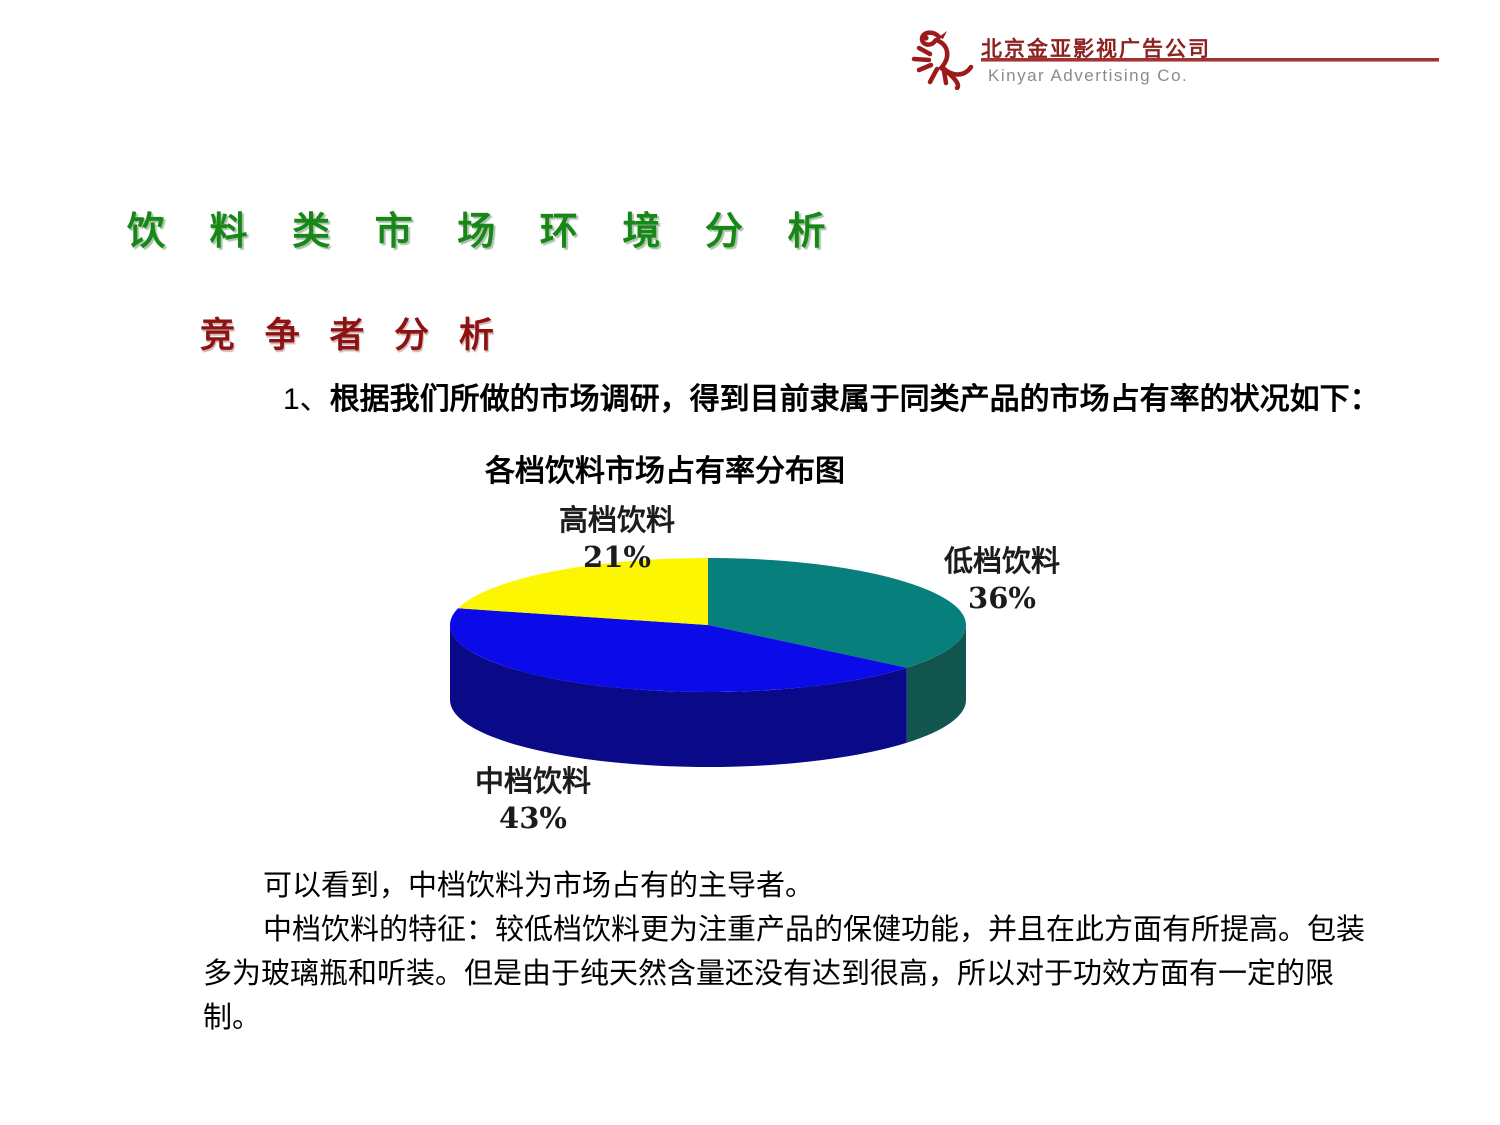 The height and width of the screenshot is (1125, 1500). Describe the element at coordinates (1096, 49) in the screenshot. I see `brand-name-cn: 北京金亚影视广告公司` at that location.